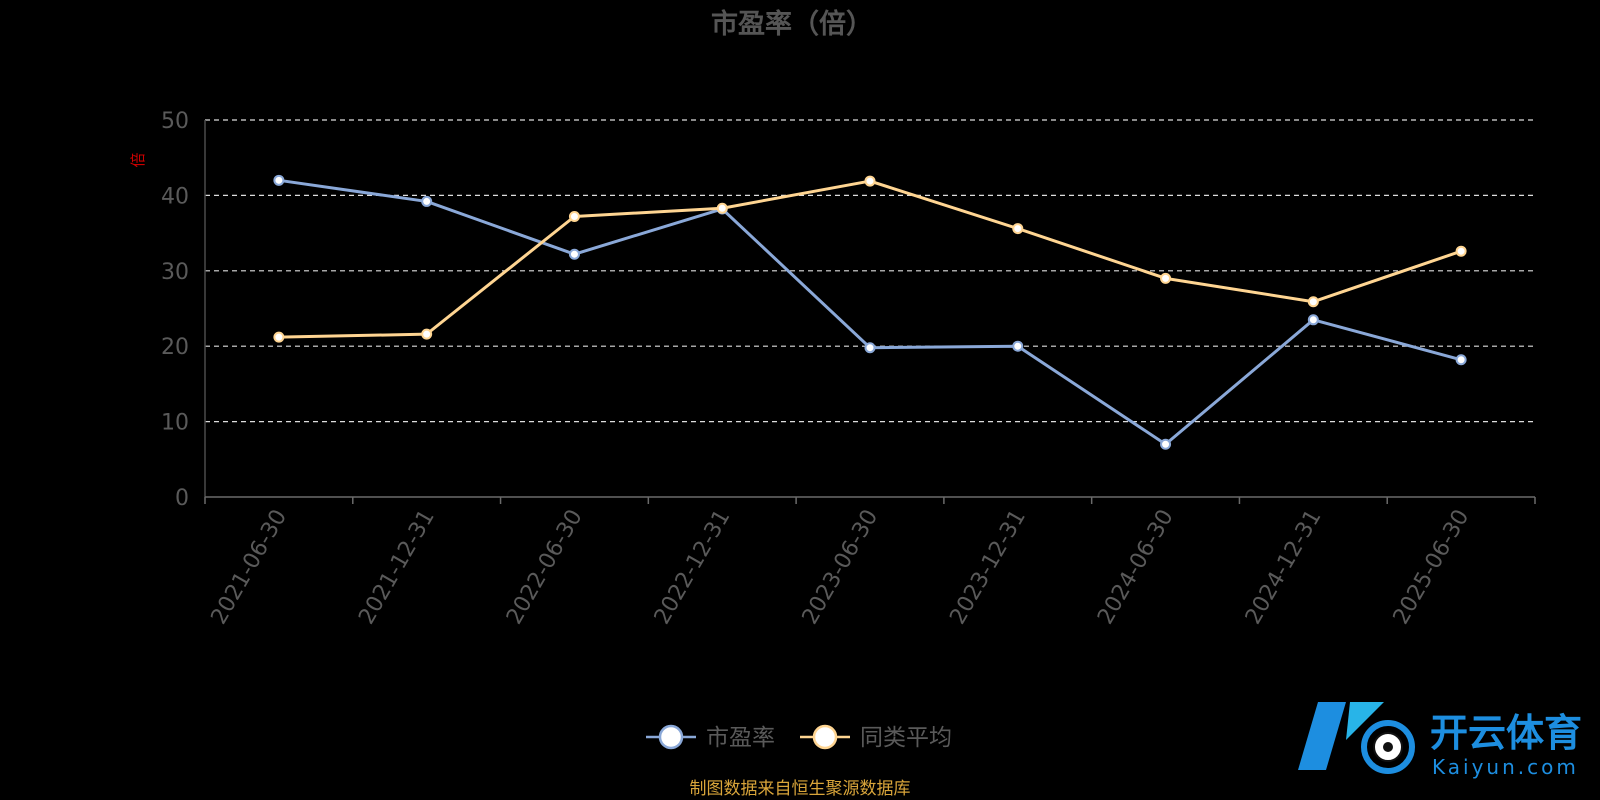 The width and height of the screenshot is (1600, 800). I want to click on y-tick-label: 0, so click(182, 498).